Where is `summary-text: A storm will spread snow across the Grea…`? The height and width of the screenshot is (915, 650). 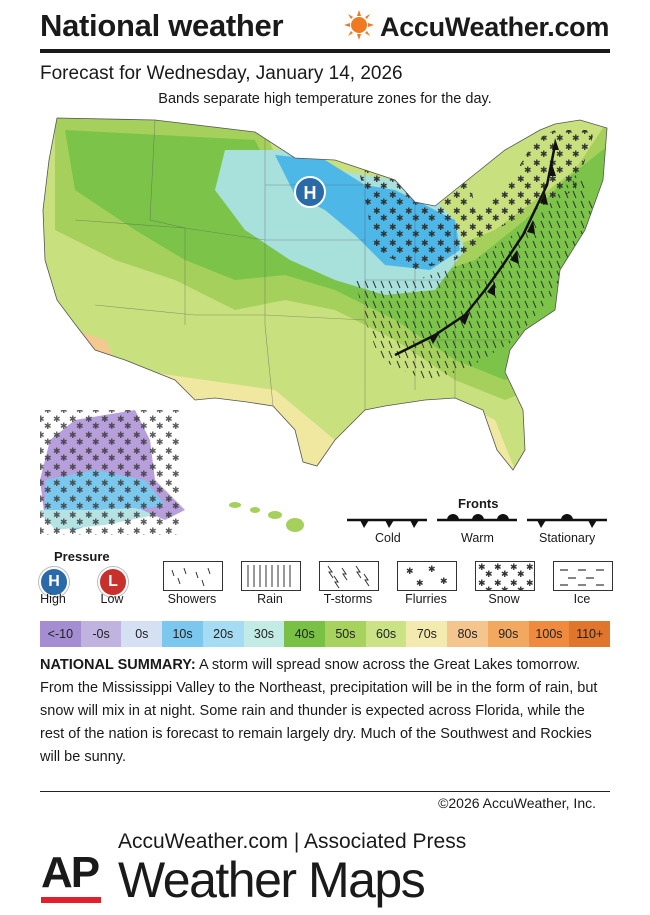
summary-text: A storm will spread snow across the Grea… is located at coordinates (319, 711).